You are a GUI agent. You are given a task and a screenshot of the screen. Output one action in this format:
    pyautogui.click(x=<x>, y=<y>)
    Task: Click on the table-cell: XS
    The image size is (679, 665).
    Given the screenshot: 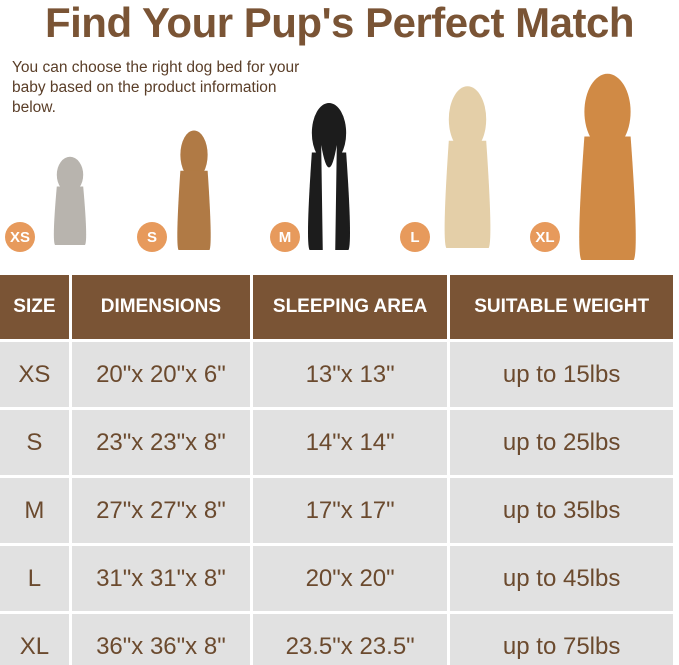 What is the action you would take?
    pyautogui.click(x=34, y=374)
    